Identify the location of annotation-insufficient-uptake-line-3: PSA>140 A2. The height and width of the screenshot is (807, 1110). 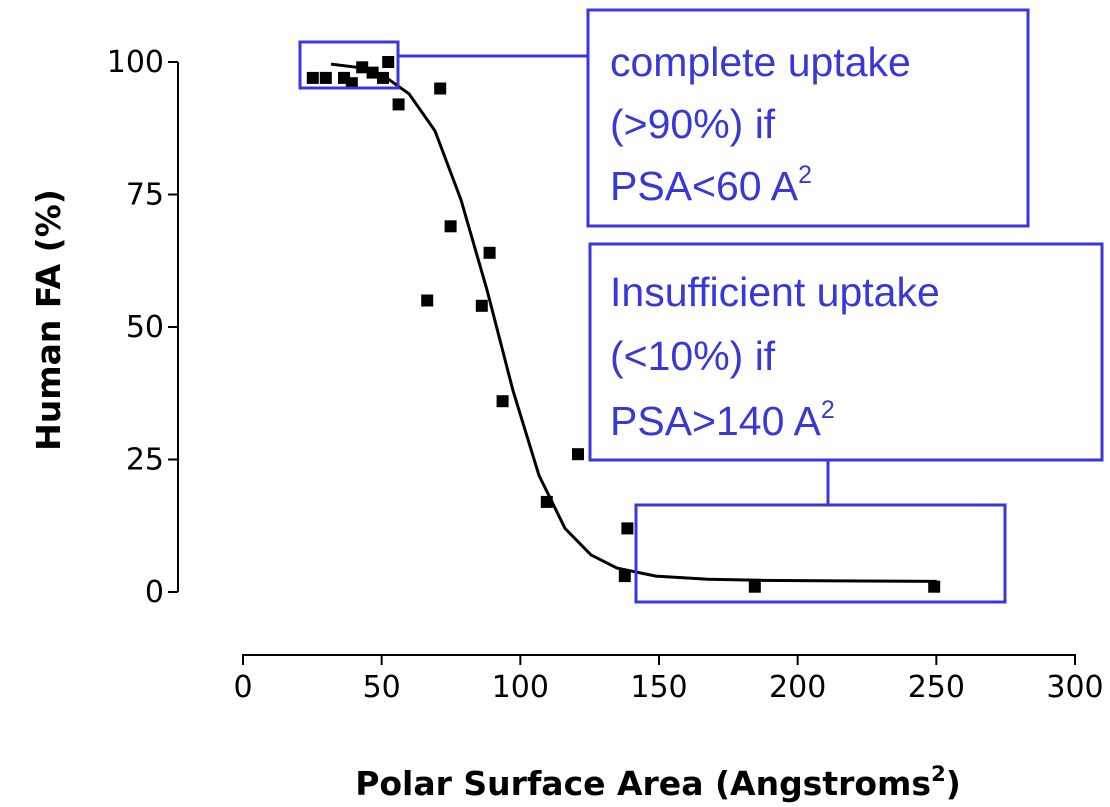
(722, 420).